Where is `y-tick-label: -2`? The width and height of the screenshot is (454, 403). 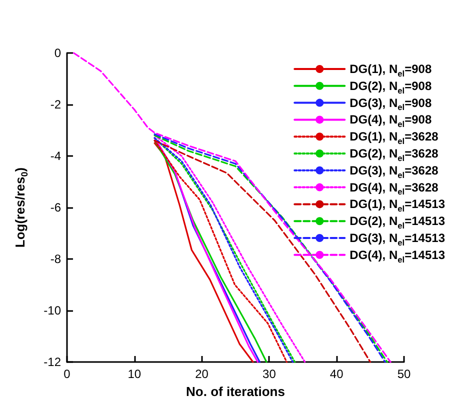 y-tick-label: -2 is located at coordinates (56, 105).